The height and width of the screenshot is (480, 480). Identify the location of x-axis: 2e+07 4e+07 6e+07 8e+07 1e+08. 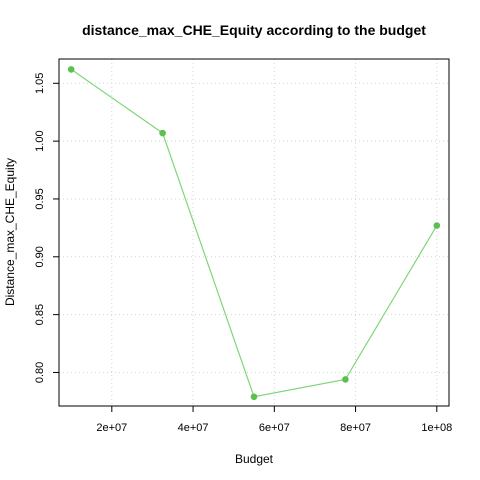
(274, 419).